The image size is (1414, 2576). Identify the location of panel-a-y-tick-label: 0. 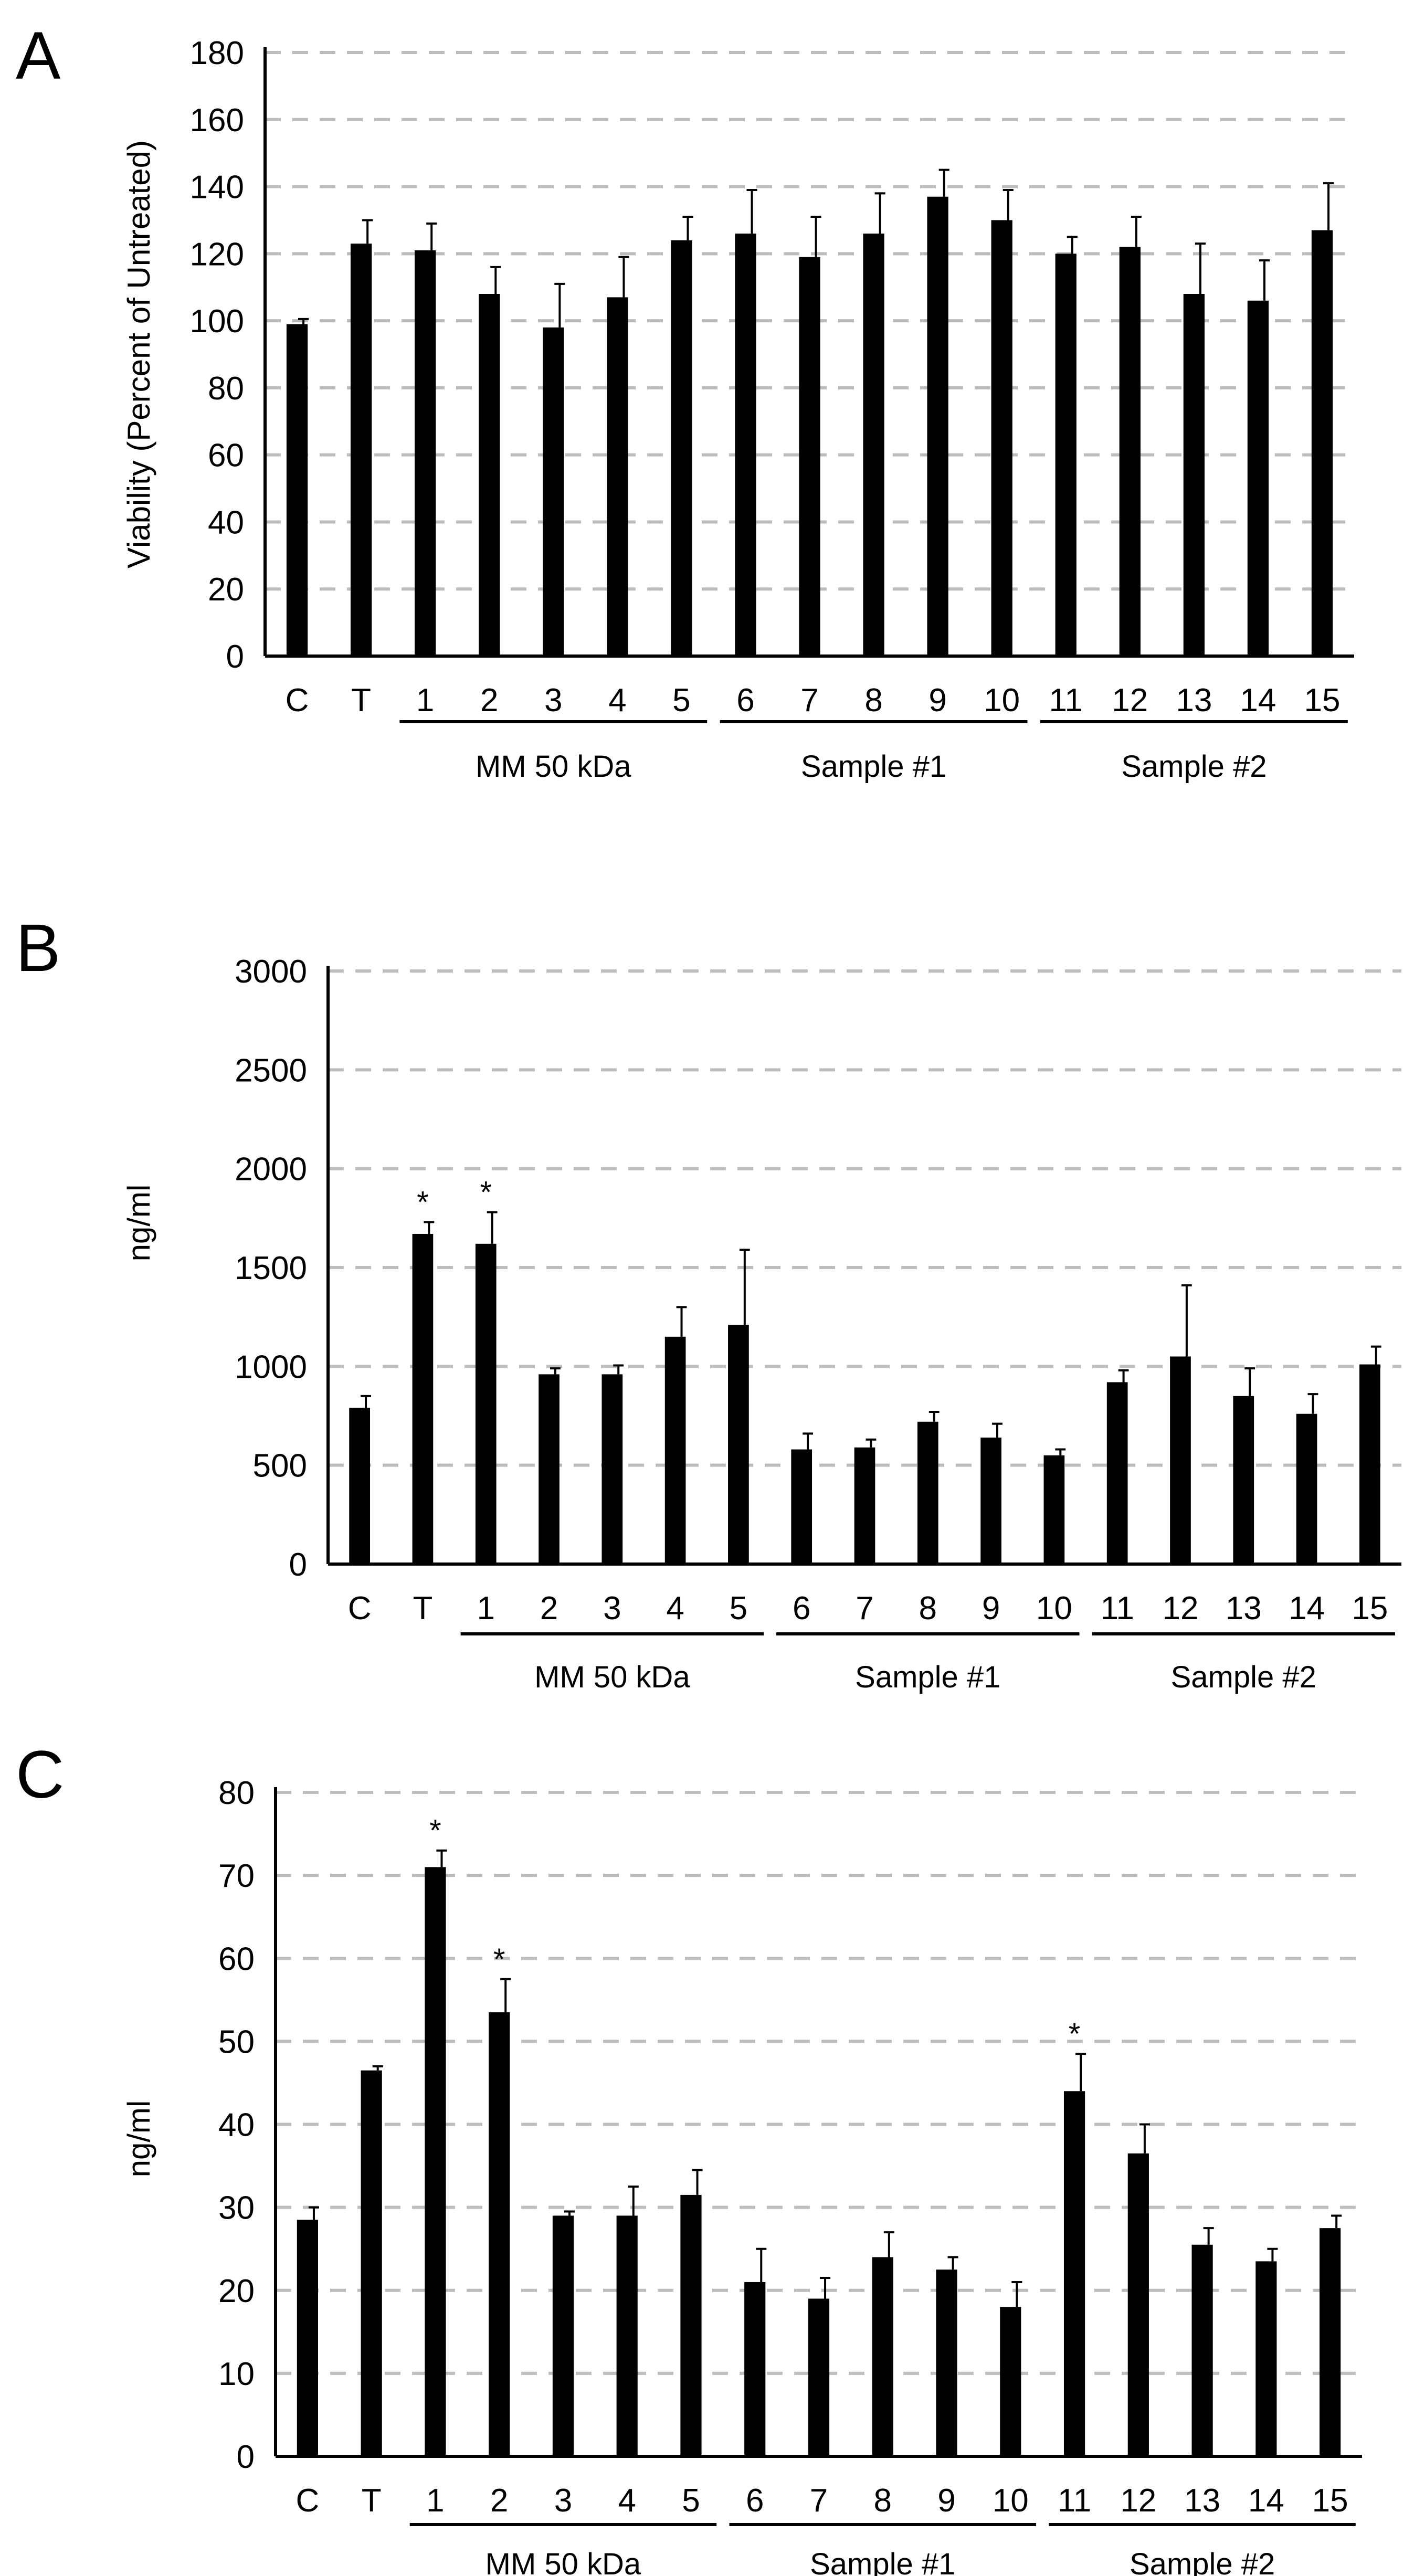
(235, 657).